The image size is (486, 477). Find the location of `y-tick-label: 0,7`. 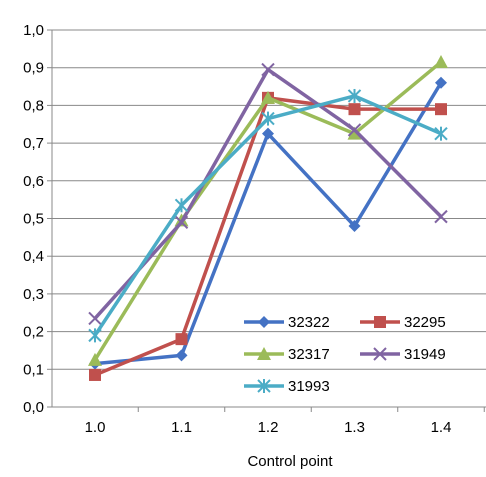

y-tick-label: 0,7 is located at coordinates (33, 143).